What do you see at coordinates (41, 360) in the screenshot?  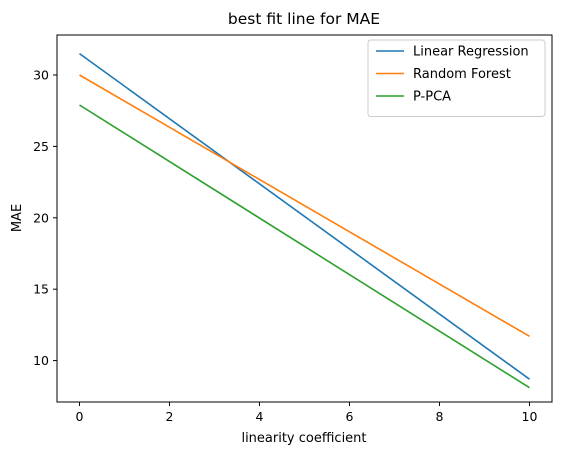 I see `y-tick-label-0: 10` at bounding box center [41, 360].